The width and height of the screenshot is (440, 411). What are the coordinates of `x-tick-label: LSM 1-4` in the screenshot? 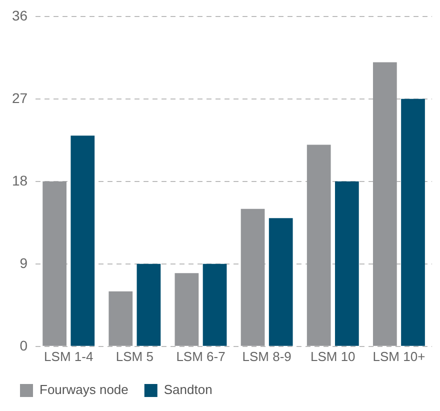 It's located at (69, 356).